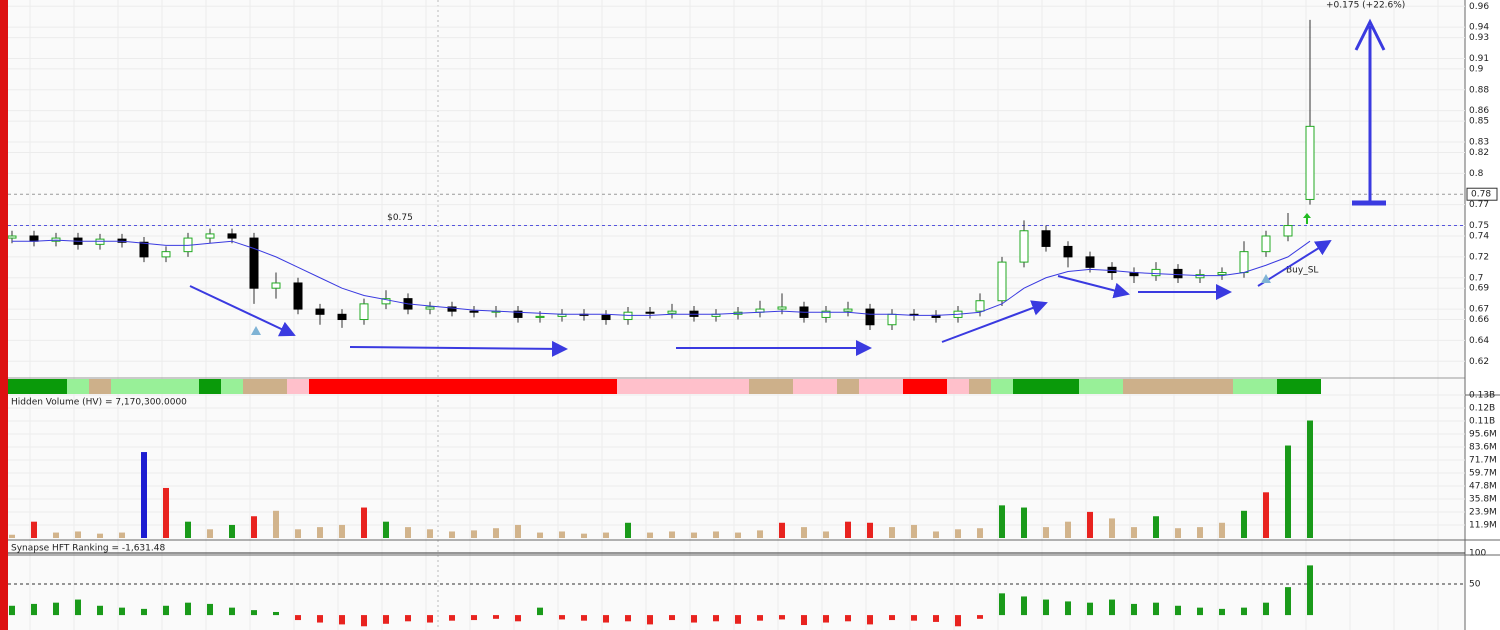  I want to click on last-price-box, so click(1482, 194).